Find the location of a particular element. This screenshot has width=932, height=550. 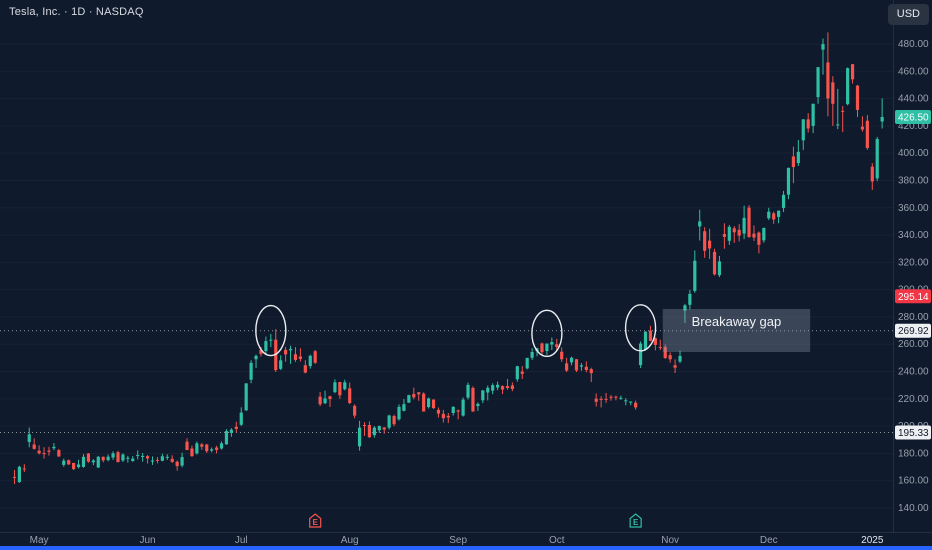

time-tick-label: May is located at coordinates (39, 540).